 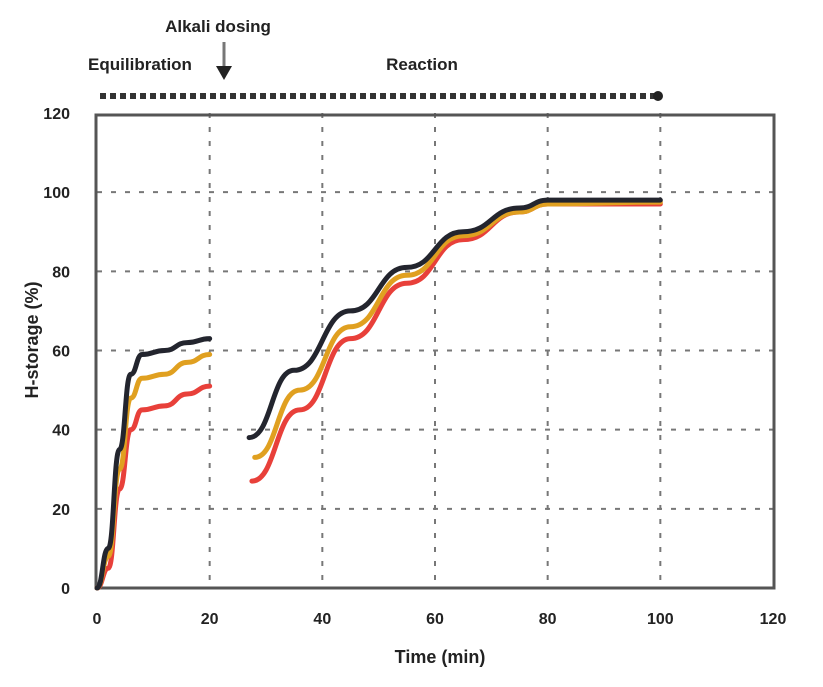 I want to click on x-tick-label: 0, so click(x=97, y=619).